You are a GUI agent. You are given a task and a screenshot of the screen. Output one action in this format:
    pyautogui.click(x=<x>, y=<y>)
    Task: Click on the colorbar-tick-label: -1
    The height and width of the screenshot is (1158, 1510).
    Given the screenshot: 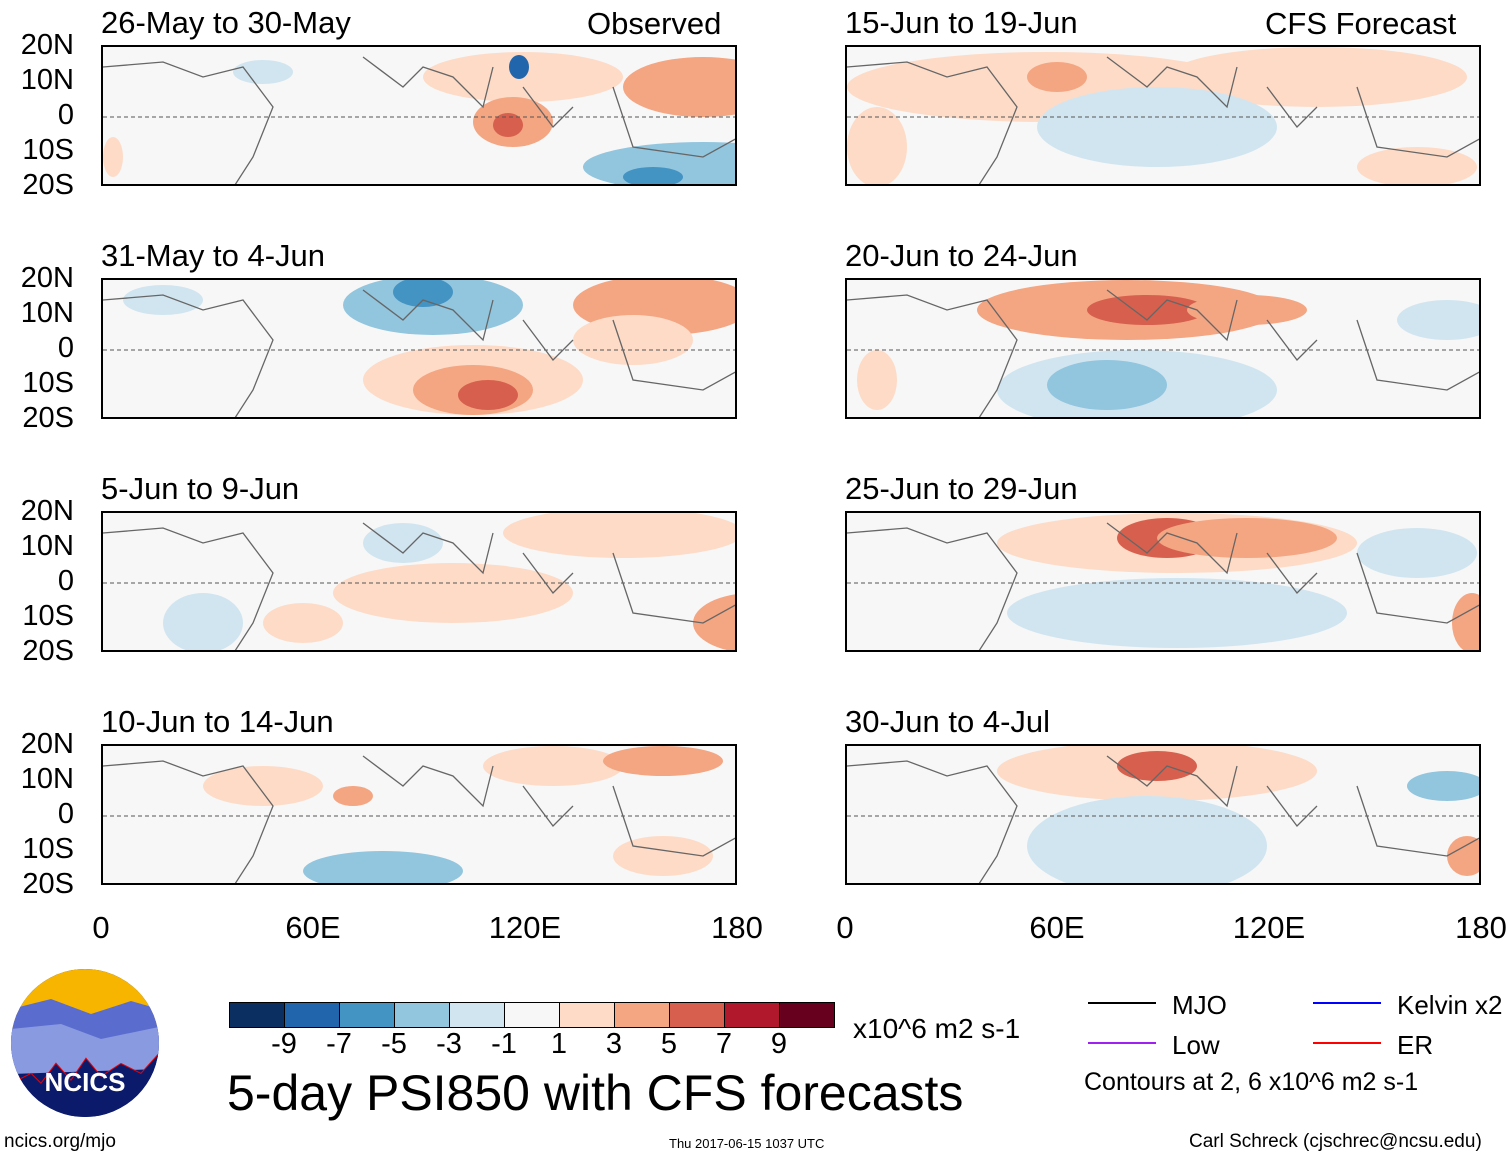 What is the action you would take?
    pyautogui.click(x=504, y=1044)
    